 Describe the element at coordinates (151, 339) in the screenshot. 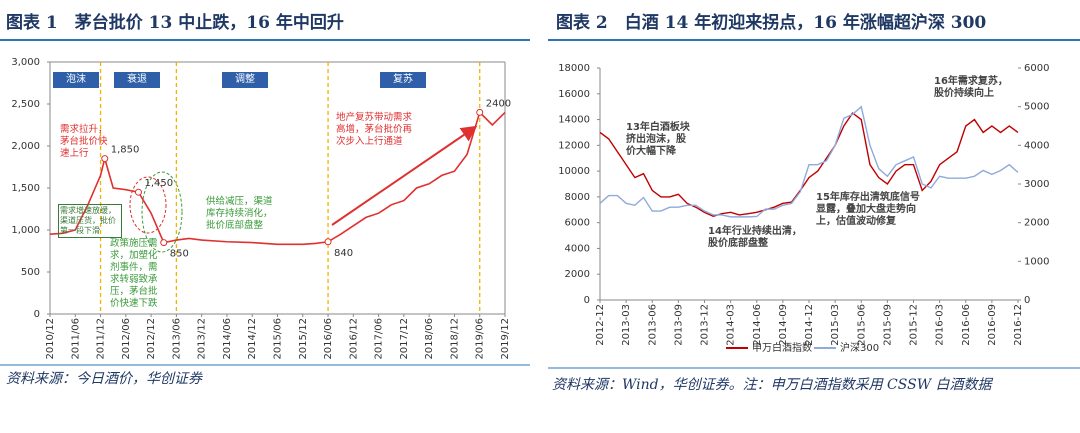

I see `x-tick-label: 2012/12` at that location.